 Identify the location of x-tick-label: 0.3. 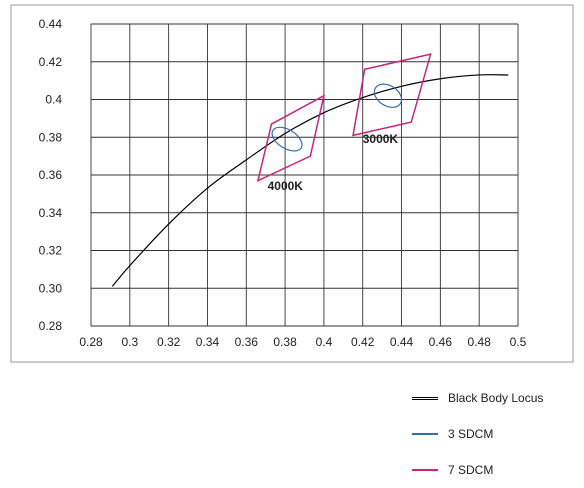
(129, 342).